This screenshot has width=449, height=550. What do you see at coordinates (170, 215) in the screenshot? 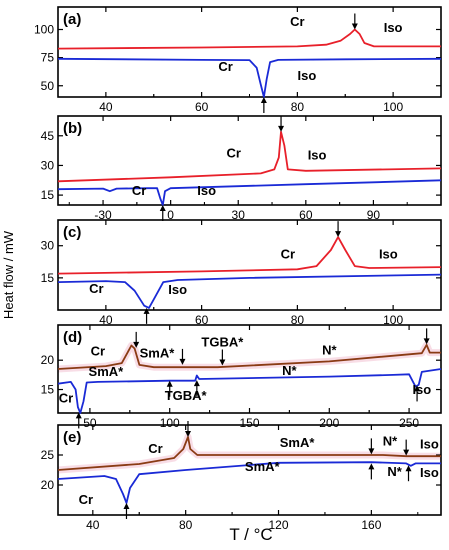
I see `x-tick-label: 0` at bounding box center [170, 215].